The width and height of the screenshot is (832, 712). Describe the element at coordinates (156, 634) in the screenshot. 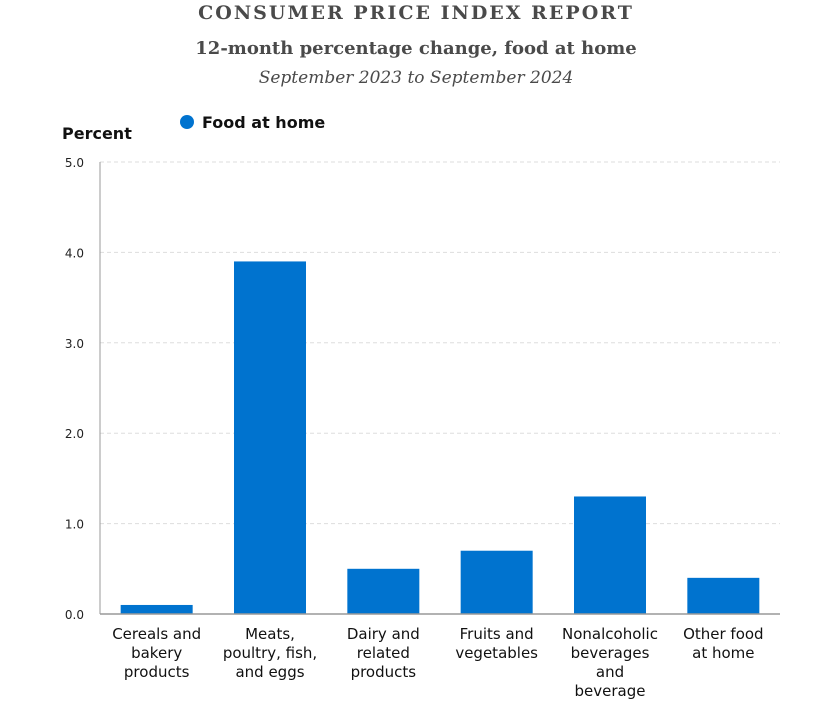

I see `x-tick-label: Cereals and` at that location.